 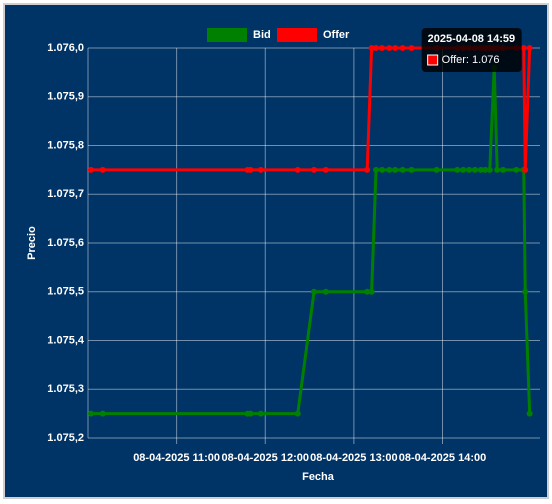 I want to click on y-axis-title: Precio, so click(x=32, y=243).